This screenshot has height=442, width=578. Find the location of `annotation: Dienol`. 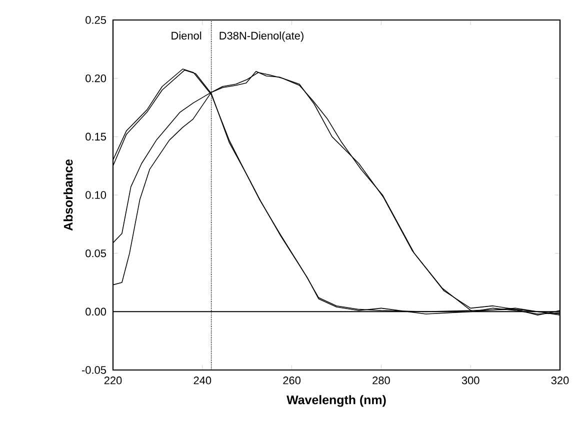

annotation: Dienol is located at coordinates (187, 36).